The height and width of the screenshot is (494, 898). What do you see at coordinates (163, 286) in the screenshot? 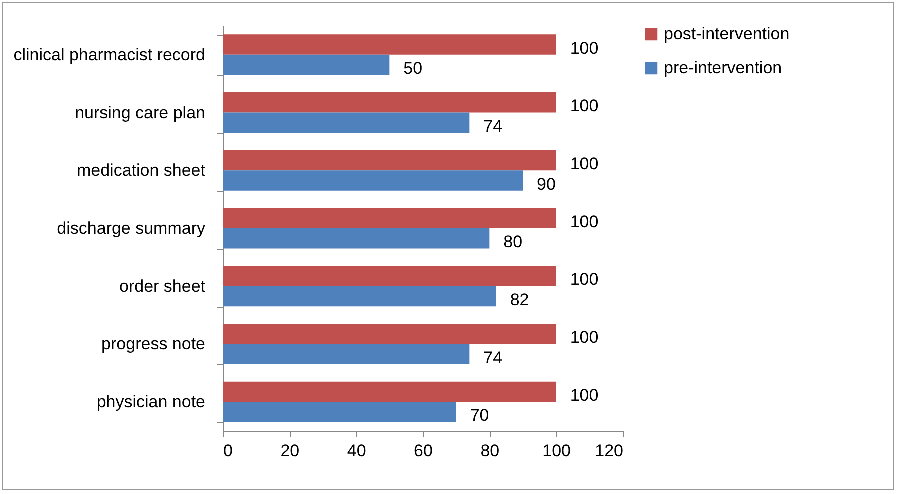
I see `y-tick-label: order sheet` at bounding box center [163, 286].